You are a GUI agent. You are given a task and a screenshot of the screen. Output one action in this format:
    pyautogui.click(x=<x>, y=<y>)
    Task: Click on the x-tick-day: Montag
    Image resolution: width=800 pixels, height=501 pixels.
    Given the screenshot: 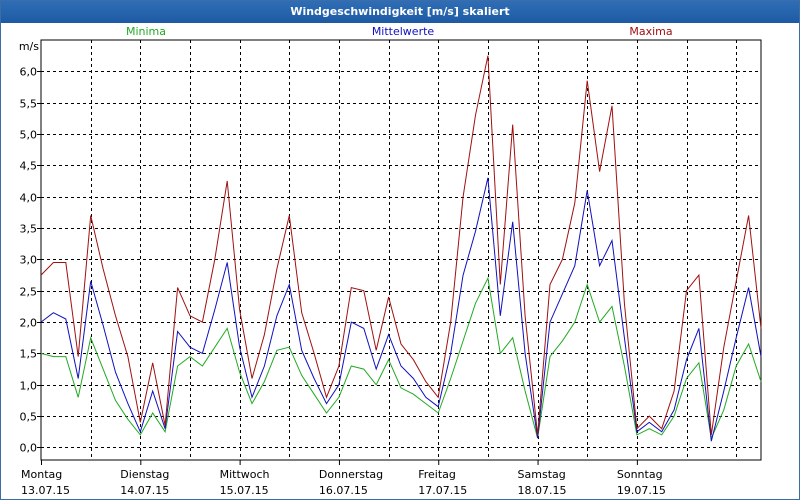 What is the action you would take?
    pyautogui.click(x=41, y=474)
    